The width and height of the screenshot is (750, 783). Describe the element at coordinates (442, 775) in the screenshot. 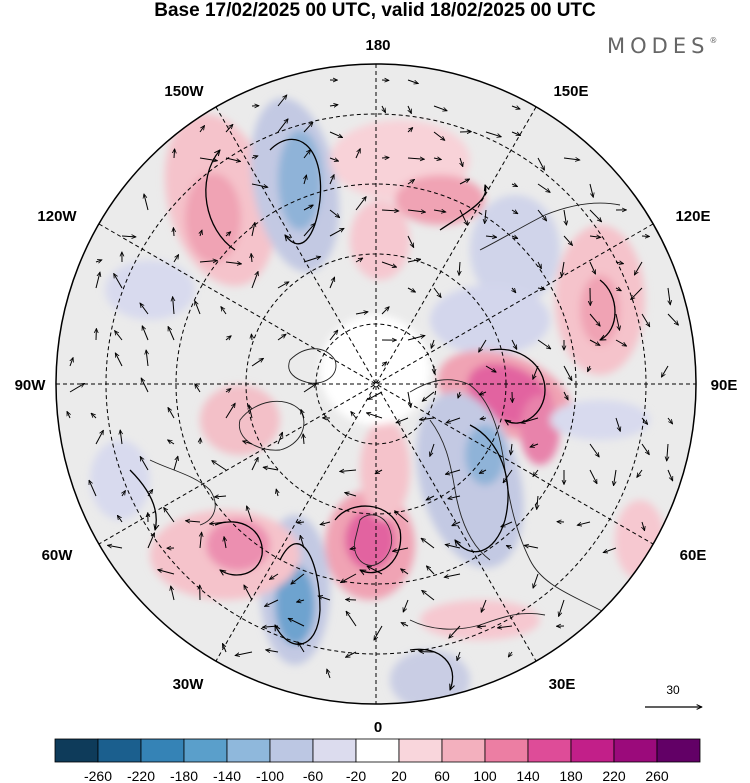

I see `colorbar-tick-label: 60` at that location.